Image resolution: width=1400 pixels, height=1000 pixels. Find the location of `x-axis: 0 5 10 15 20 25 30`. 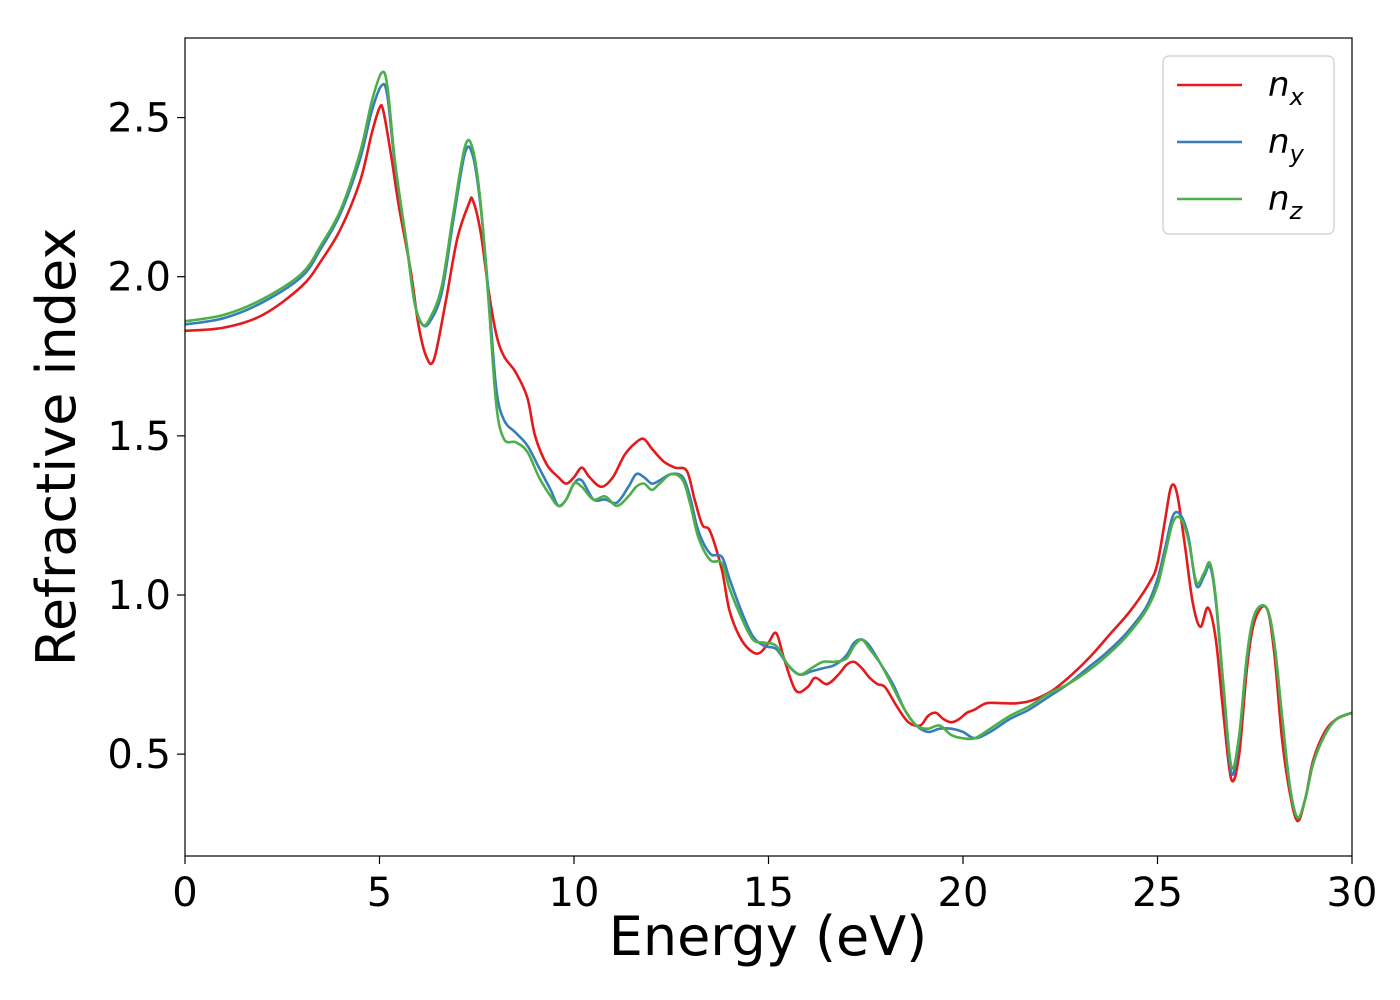

x-axis: 0 5 10 15 20 25 30 is located at coordinates (774, 886).